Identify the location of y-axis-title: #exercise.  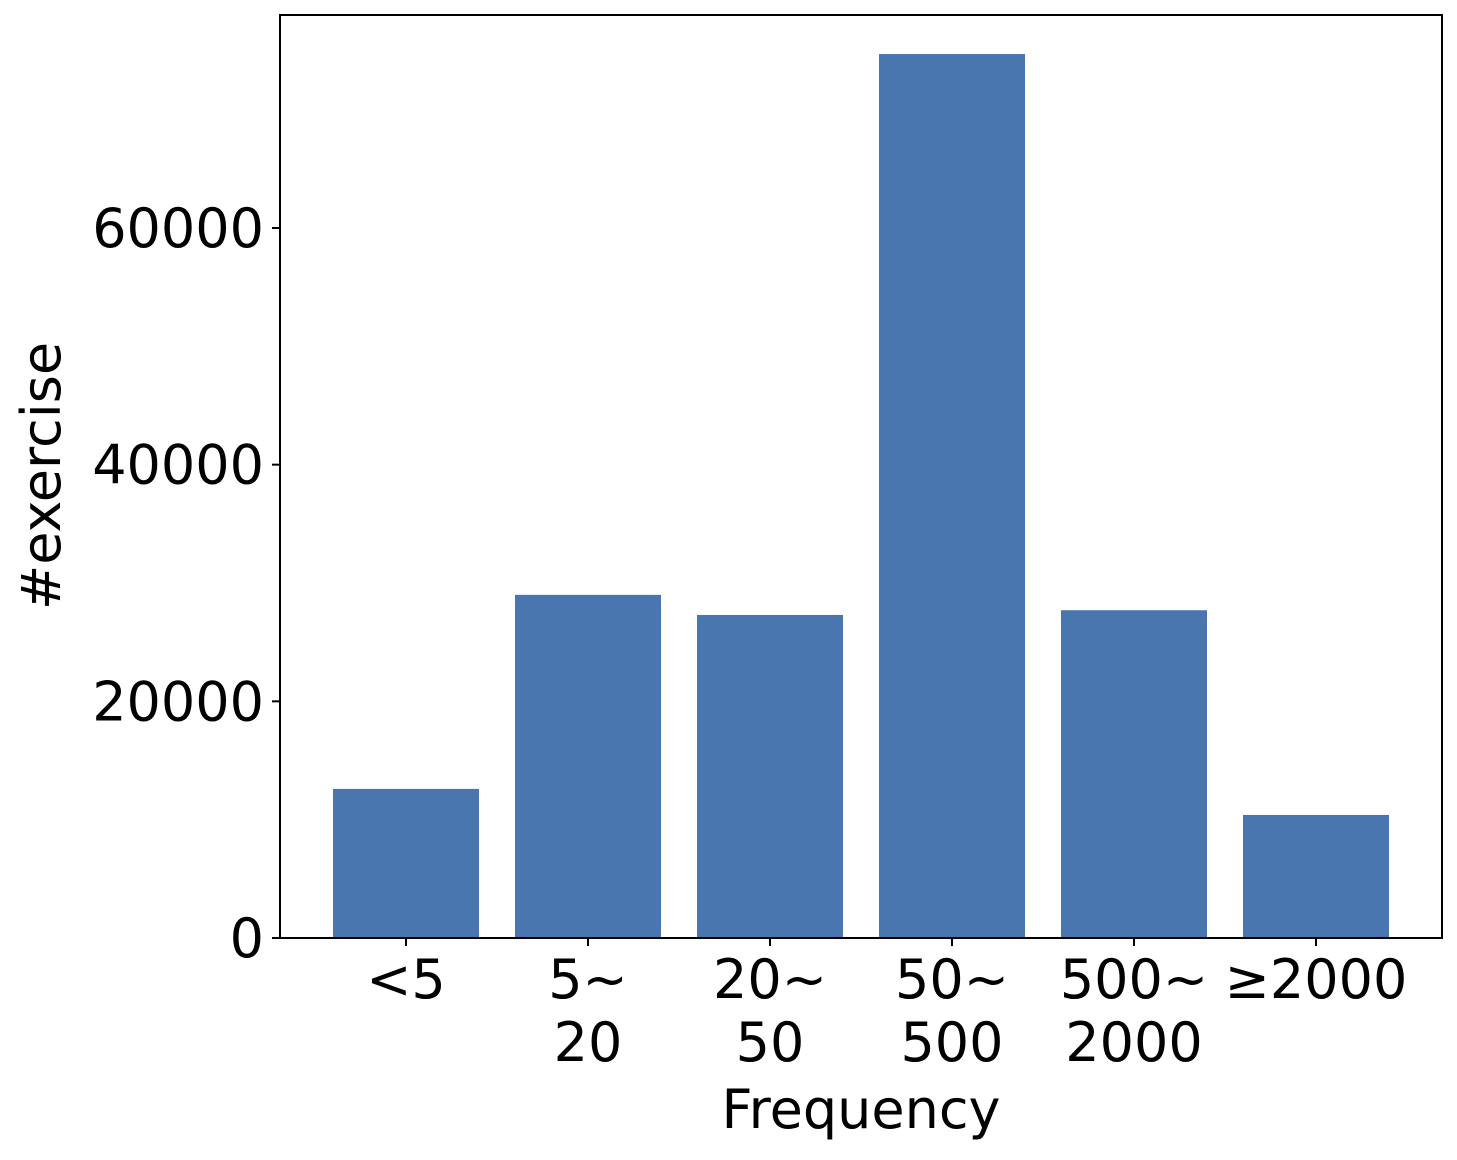
(41, 476).